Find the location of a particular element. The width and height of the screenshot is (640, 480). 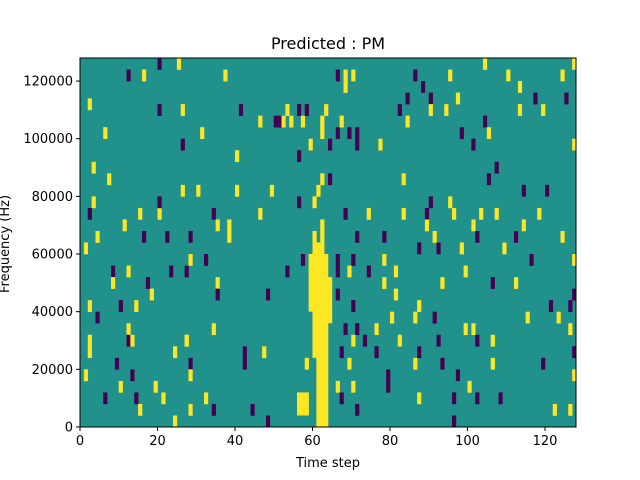

y-tick-label: 120000 is located at coordinates (48, 82).